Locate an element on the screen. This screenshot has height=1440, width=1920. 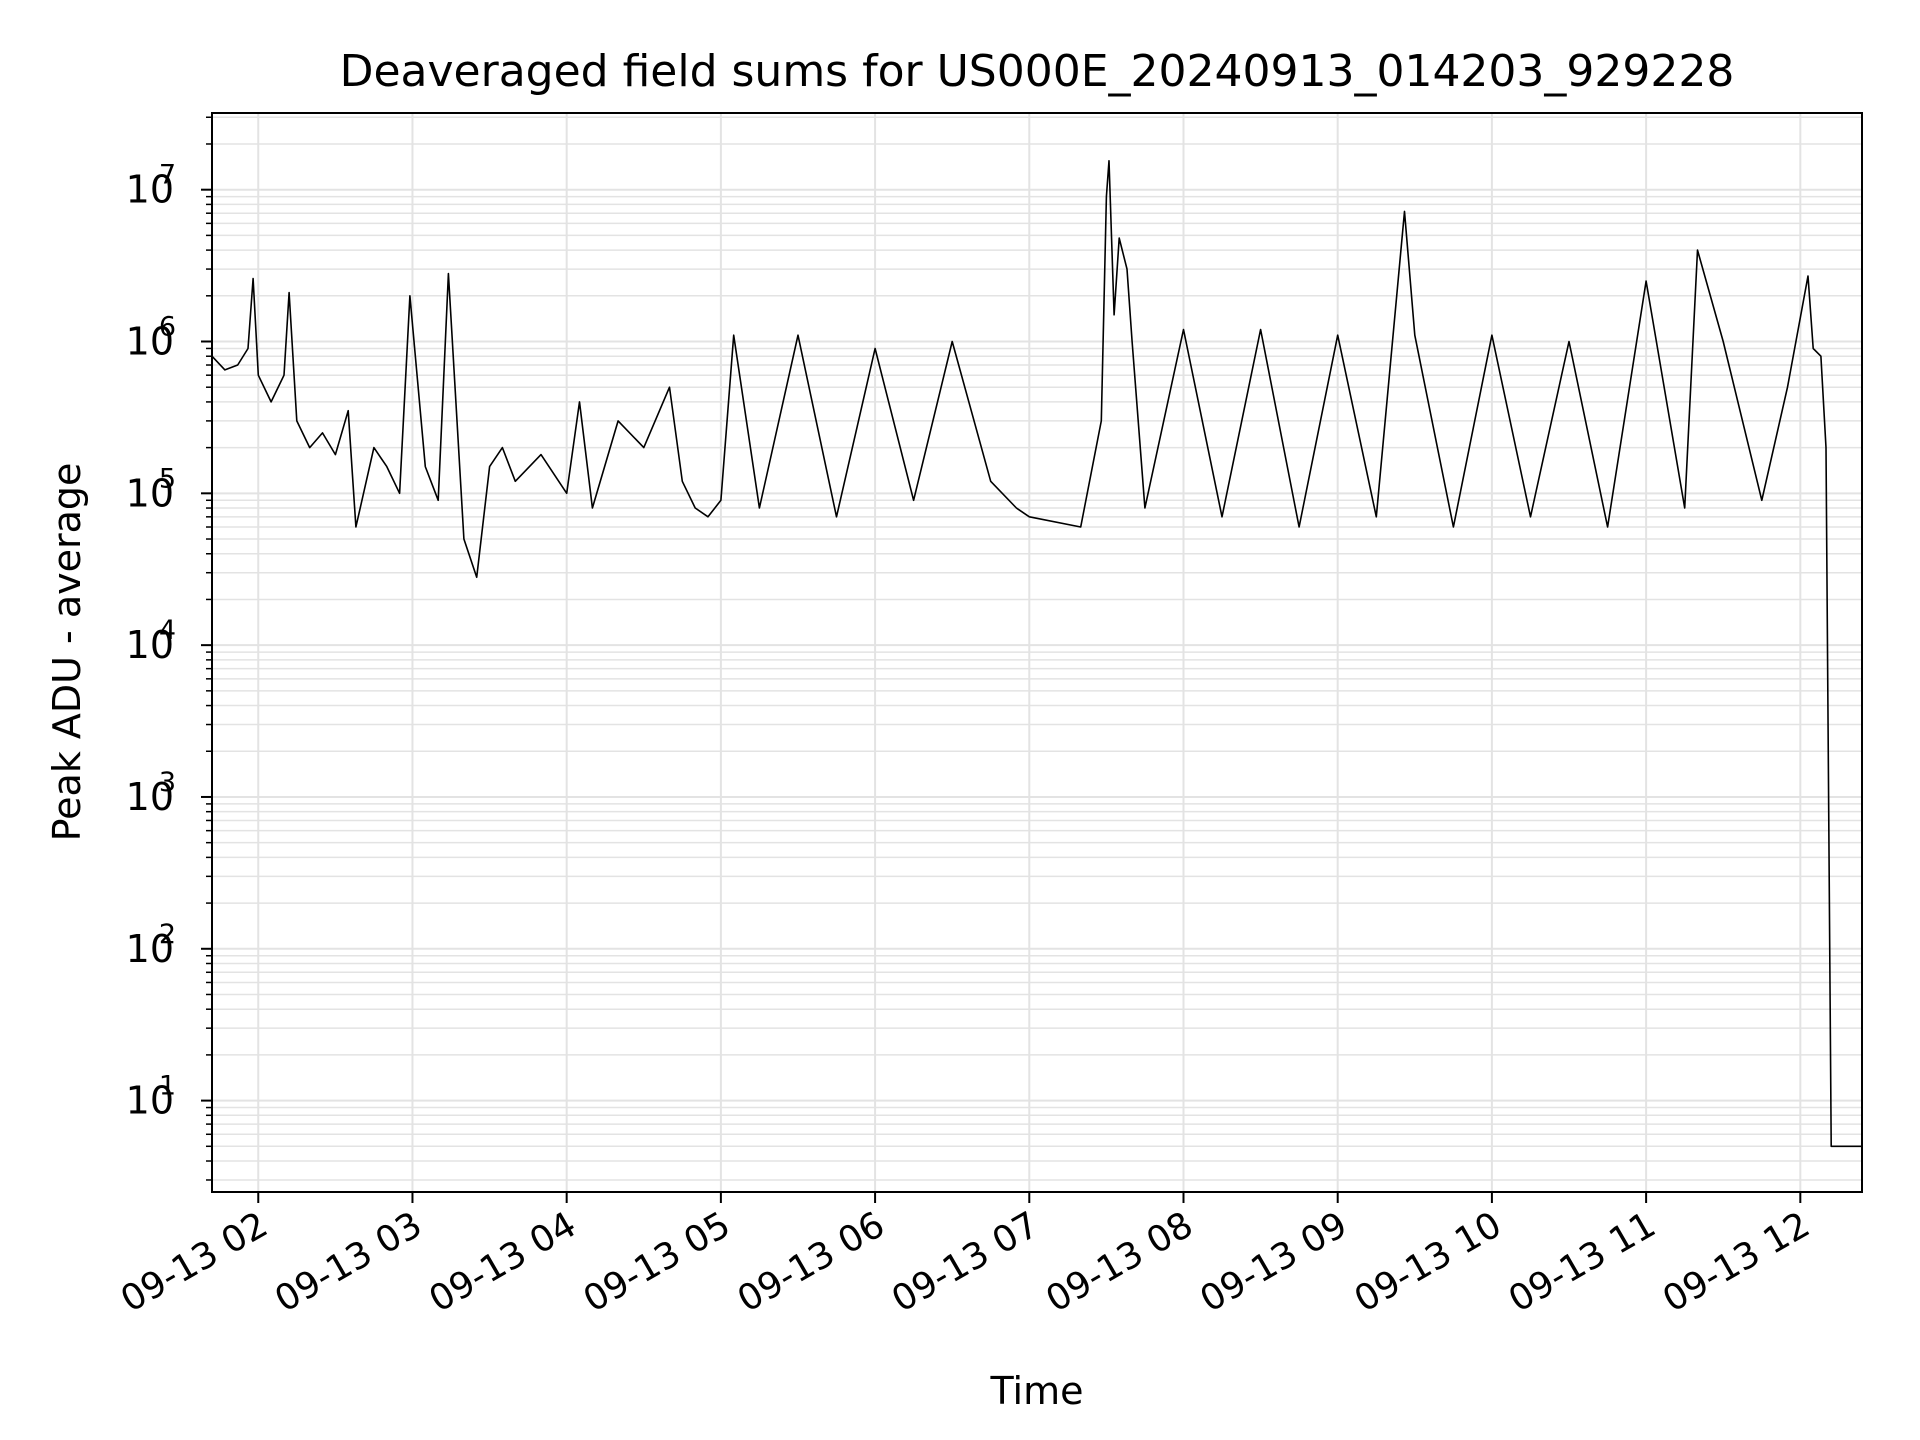
y-tick-label-exponent: 5 is located at coordinates (167, 478).